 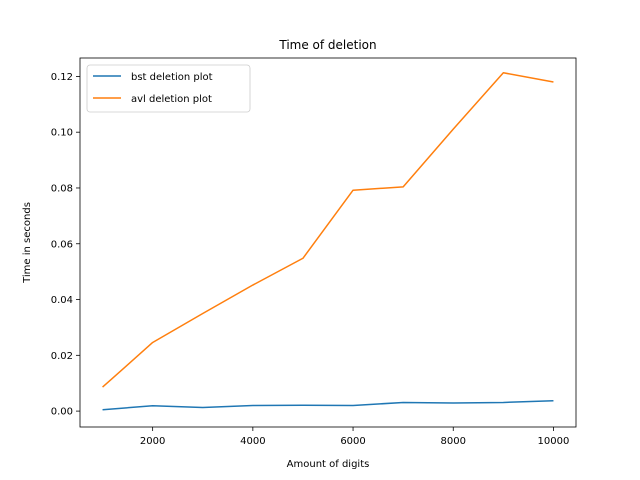 What do you see at coordinates (27, 243) in the screenshot?
I see `y-axis-label: Time in seconds` at bounding box center [27, 243].